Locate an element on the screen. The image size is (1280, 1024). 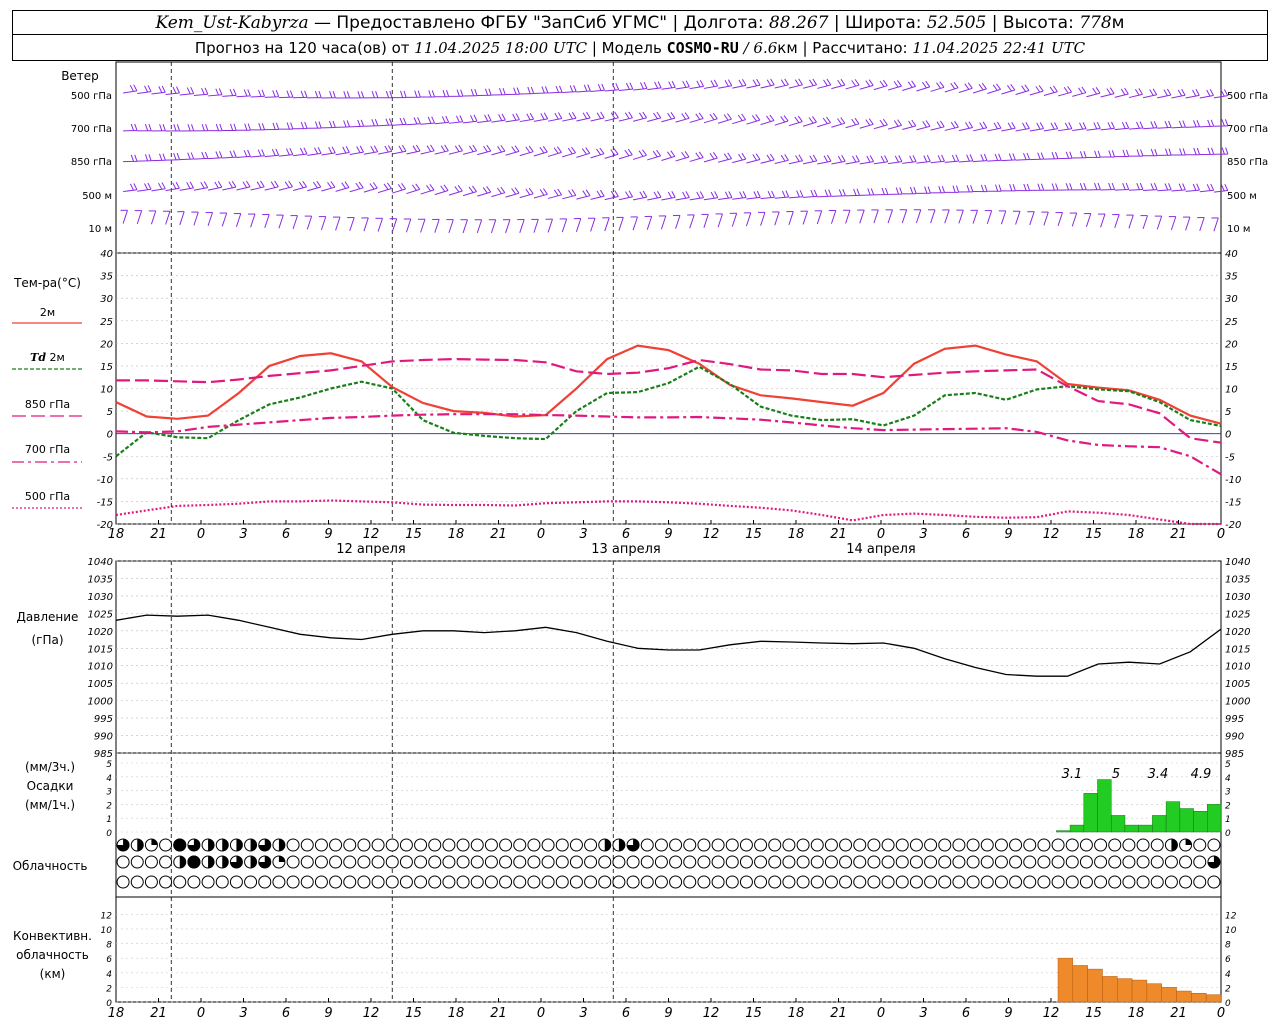
calc-time: 11.04.2025 22:41 UTC is located at coordinates (999, 48).